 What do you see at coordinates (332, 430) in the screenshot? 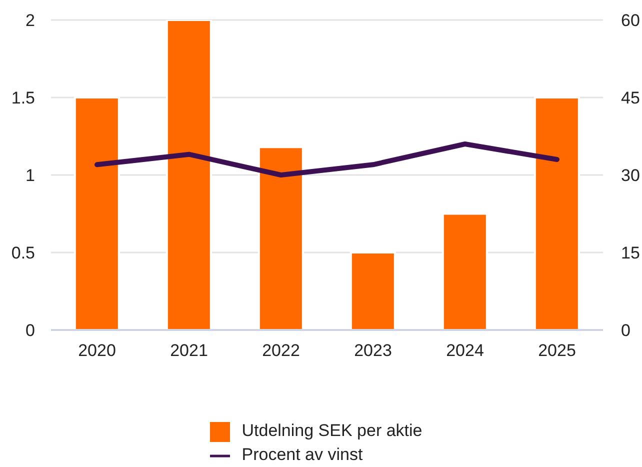
I see `legend-label: Utdelning SEK per aktie` at bounding box center [332, 430].